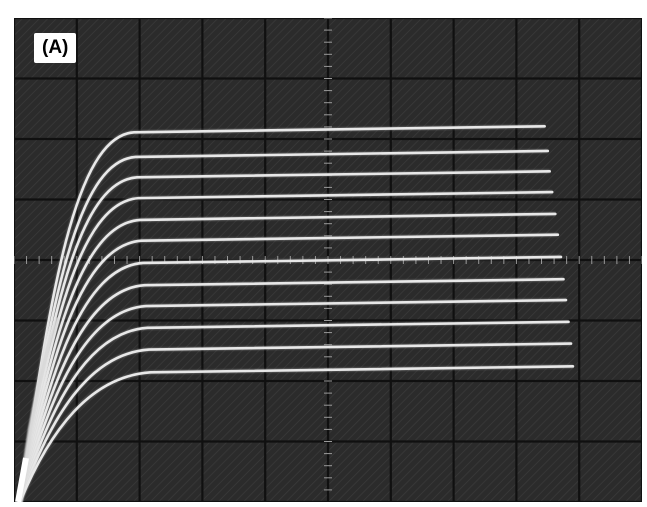  Describe the element at coordinates (22, 479) in the screenshot. I see `origin-bright-spot` at that location.